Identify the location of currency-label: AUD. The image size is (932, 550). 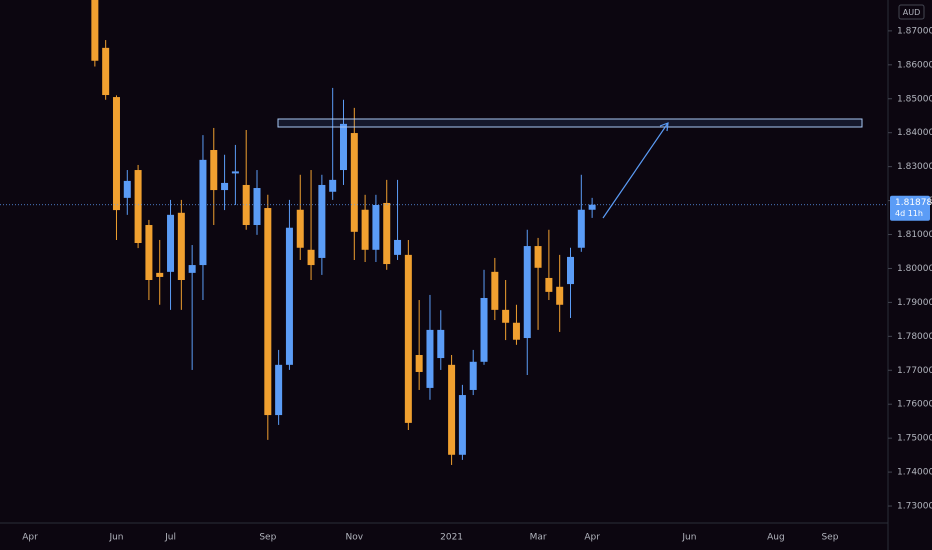
(912, 12).